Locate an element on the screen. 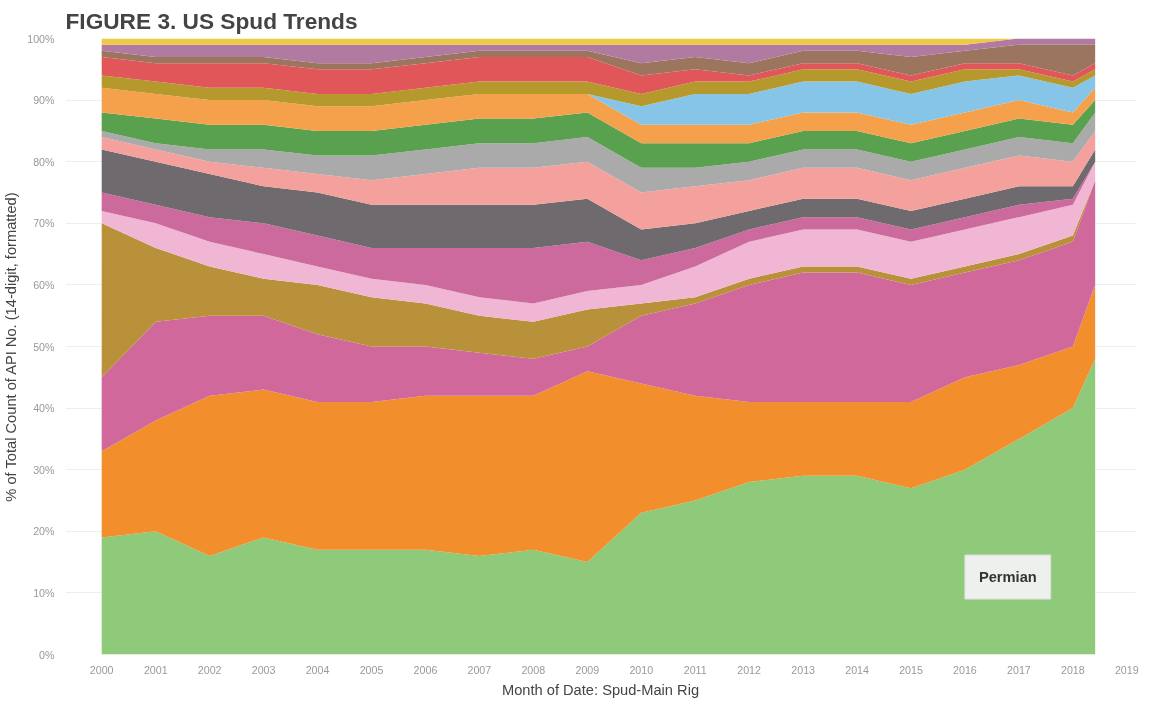 The image size is (1151, 709). x-tick-label: 2012 is located at coordinates (749, 669).